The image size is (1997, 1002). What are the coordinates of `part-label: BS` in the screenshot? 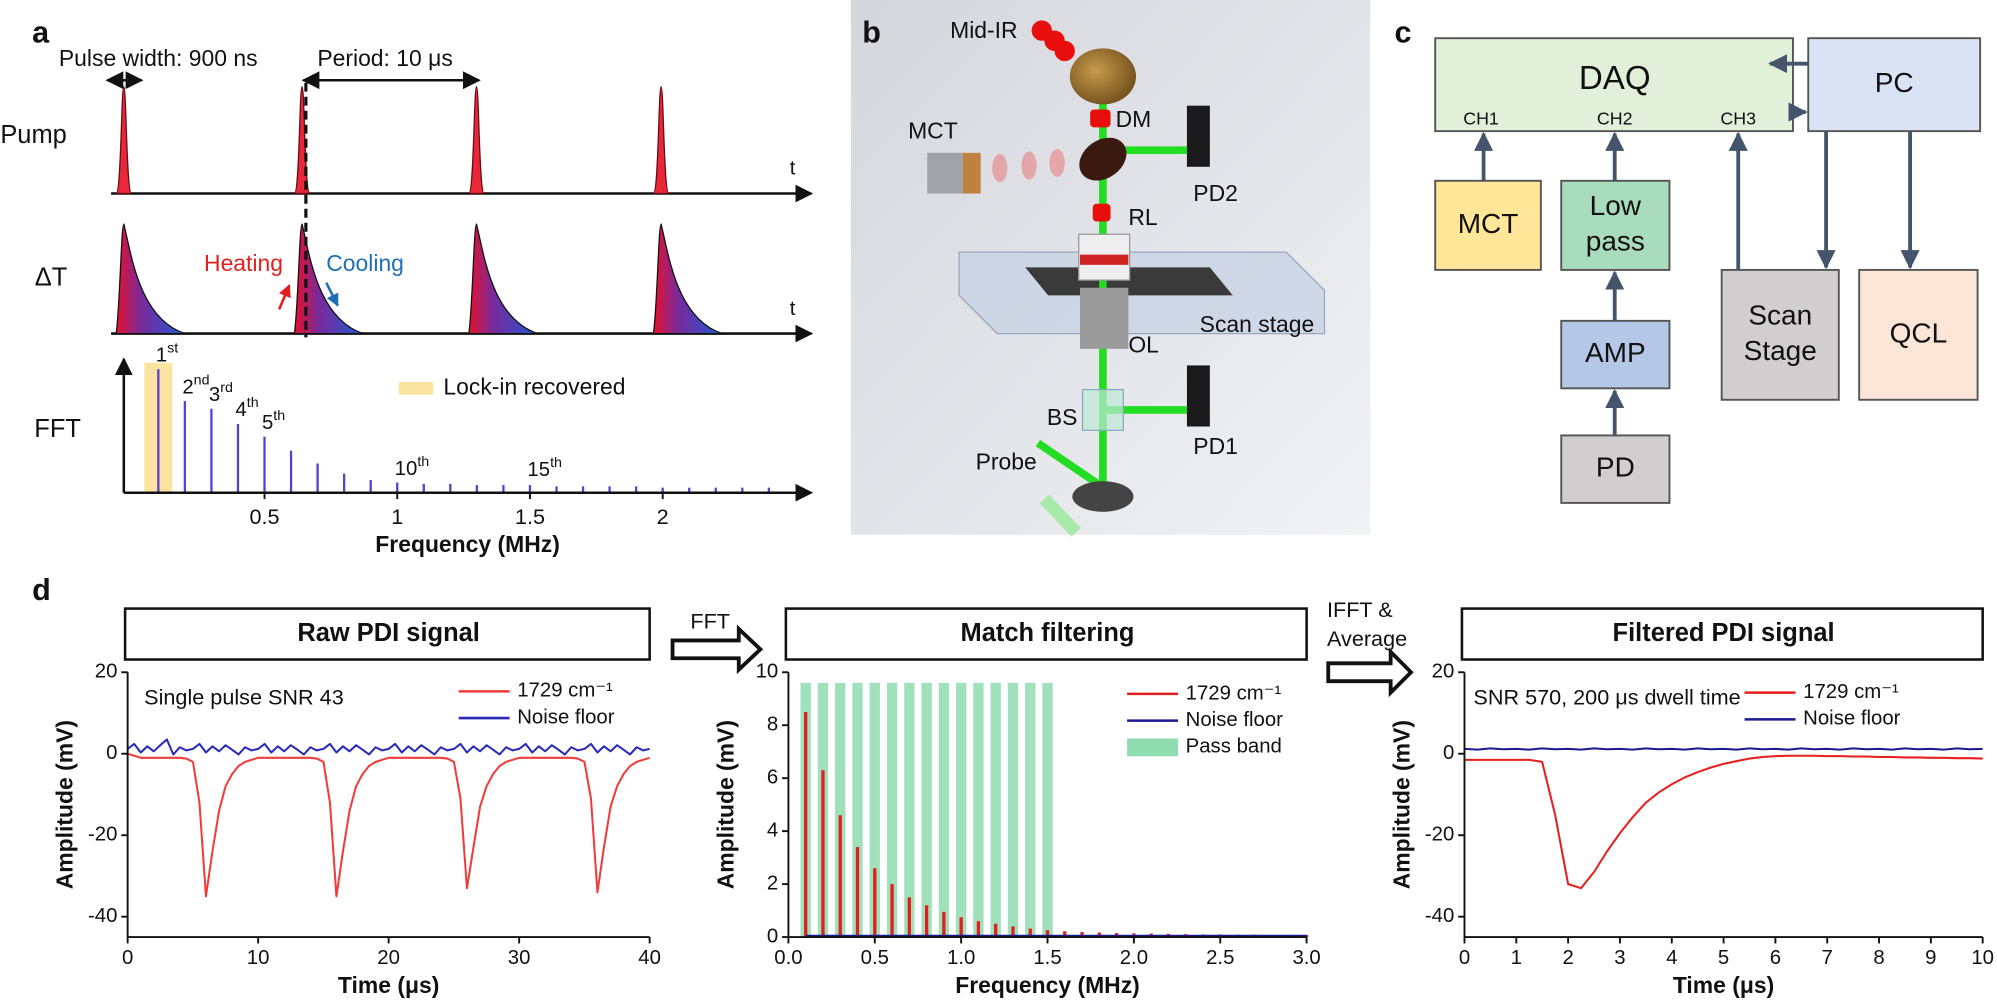 It's located at (1062, 417).